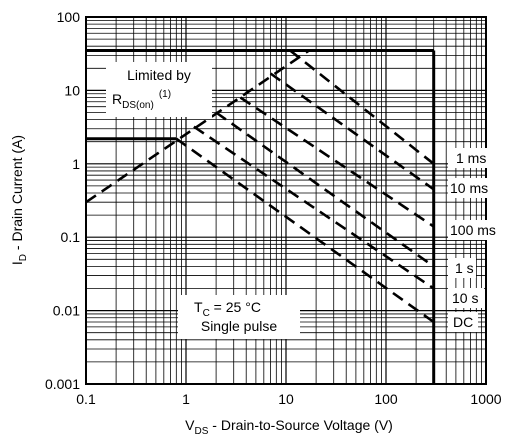 Image resolution: width=514 pixels, height=437 pixels. Describe the element at coordinates (62, 200) in the screenshot. I see `y-tick-labels: 0.001 0.01 0.1 1 10 100` at that location.